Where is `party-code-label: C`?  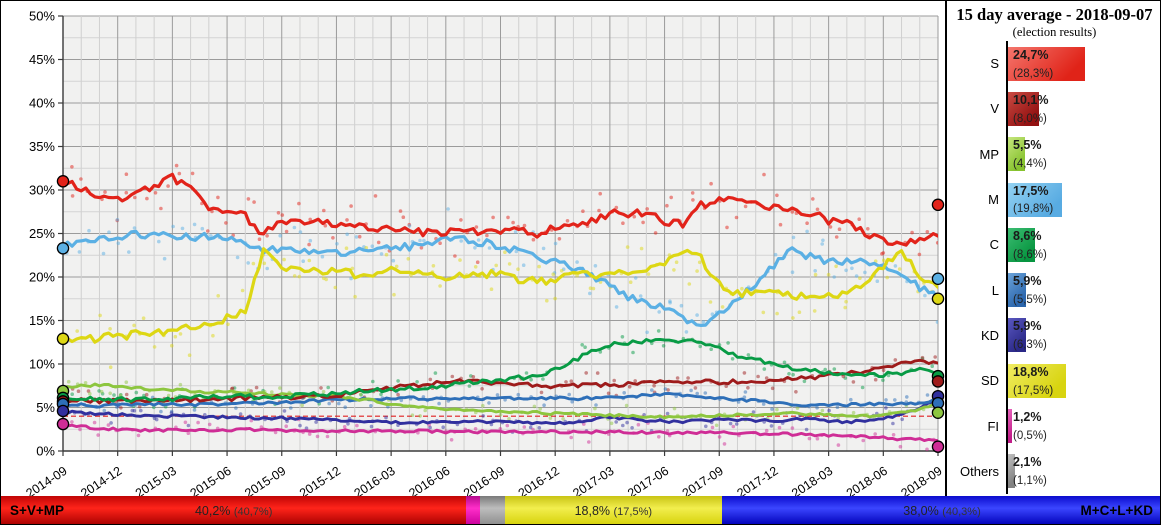
party-code-label: C is located at coordinates (994, 245).